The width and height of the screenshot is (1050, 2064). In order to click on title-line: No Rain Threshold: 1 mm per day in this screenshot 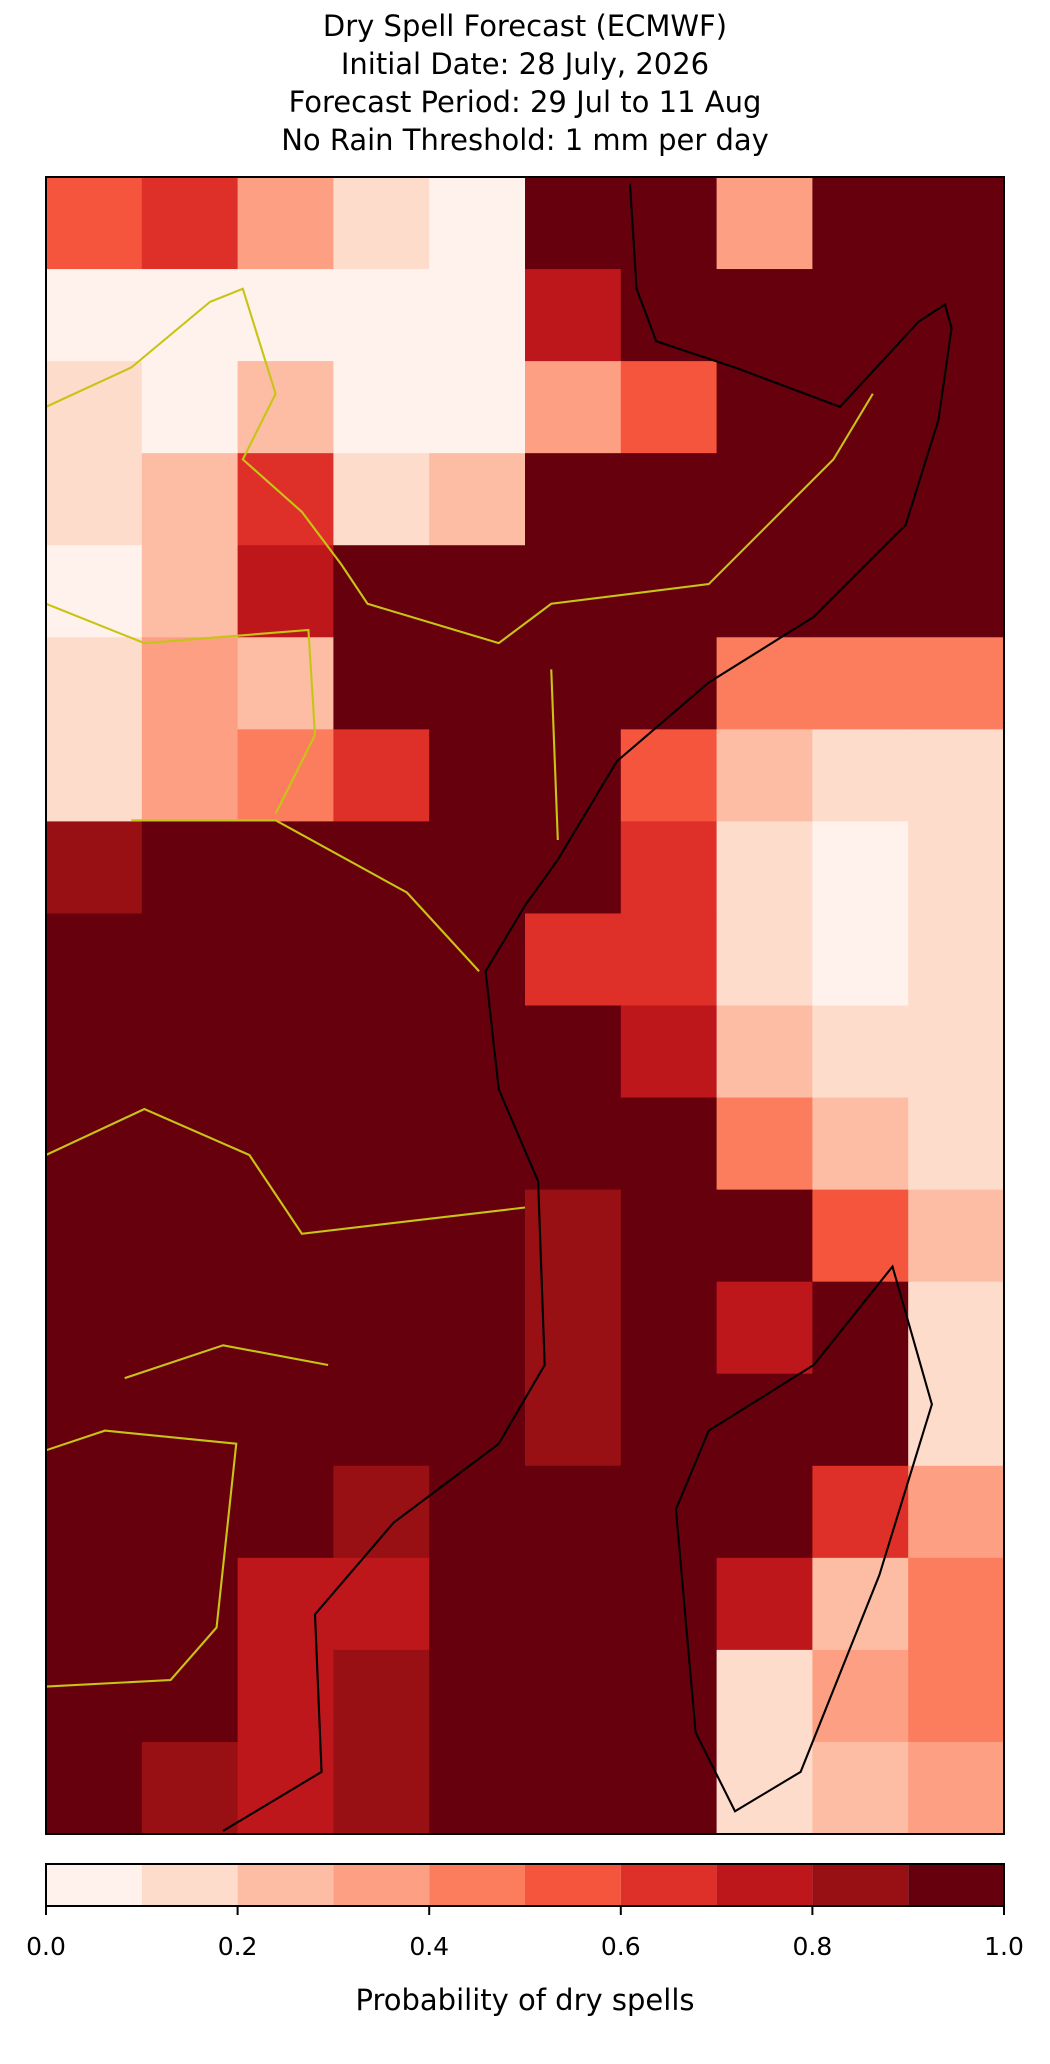, I will do `click(525, 140)`.